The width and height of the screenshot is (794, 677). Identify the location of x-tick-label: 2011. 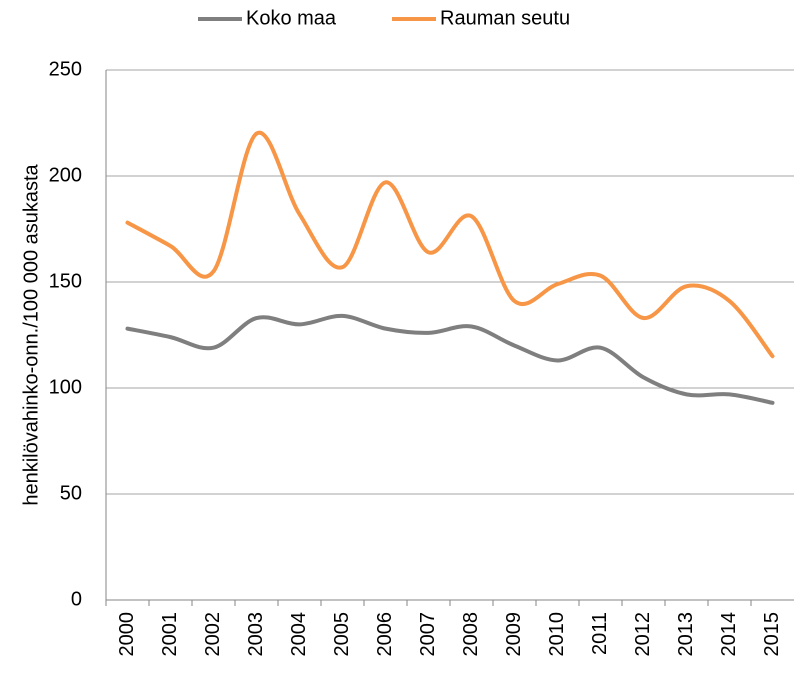
(600, 633).